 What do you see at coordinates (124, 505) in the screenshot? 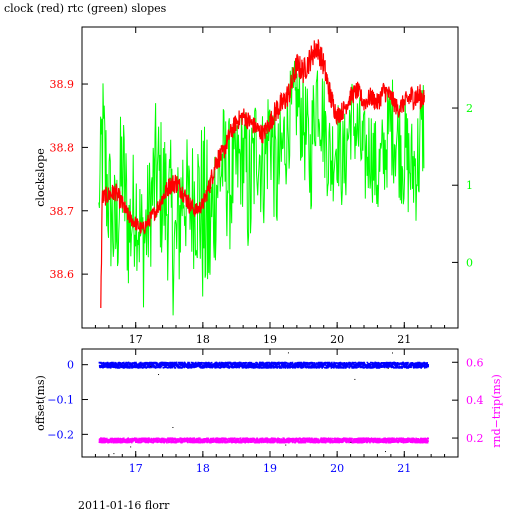
I see `footer-caption: 2011-01-16 florr` at bounding box center [124, 505].